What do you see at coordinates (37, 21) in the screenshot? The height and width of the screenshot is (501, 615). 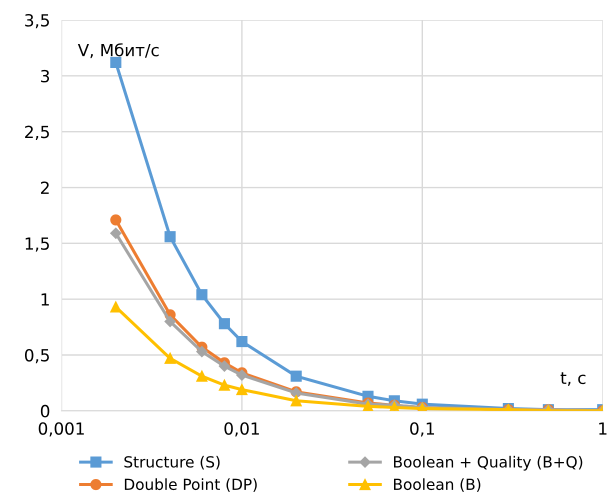 I see `y-tick-label: 3,5` at bounding box center [37, 21].